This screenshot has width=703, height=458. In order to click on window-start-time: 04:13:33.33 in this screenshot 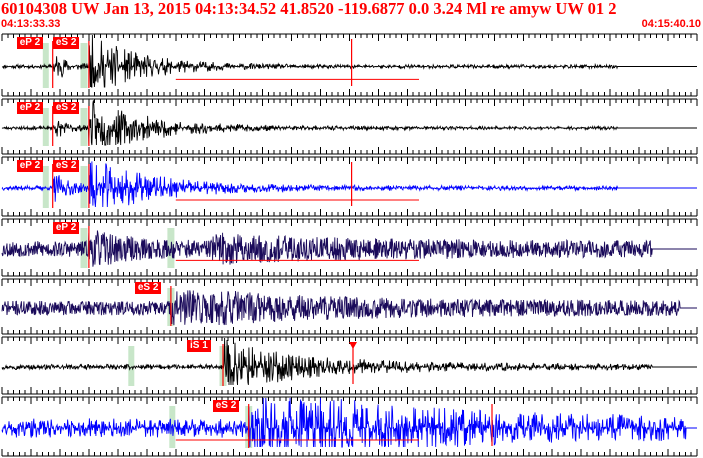, I will do `click(31, 24)`.